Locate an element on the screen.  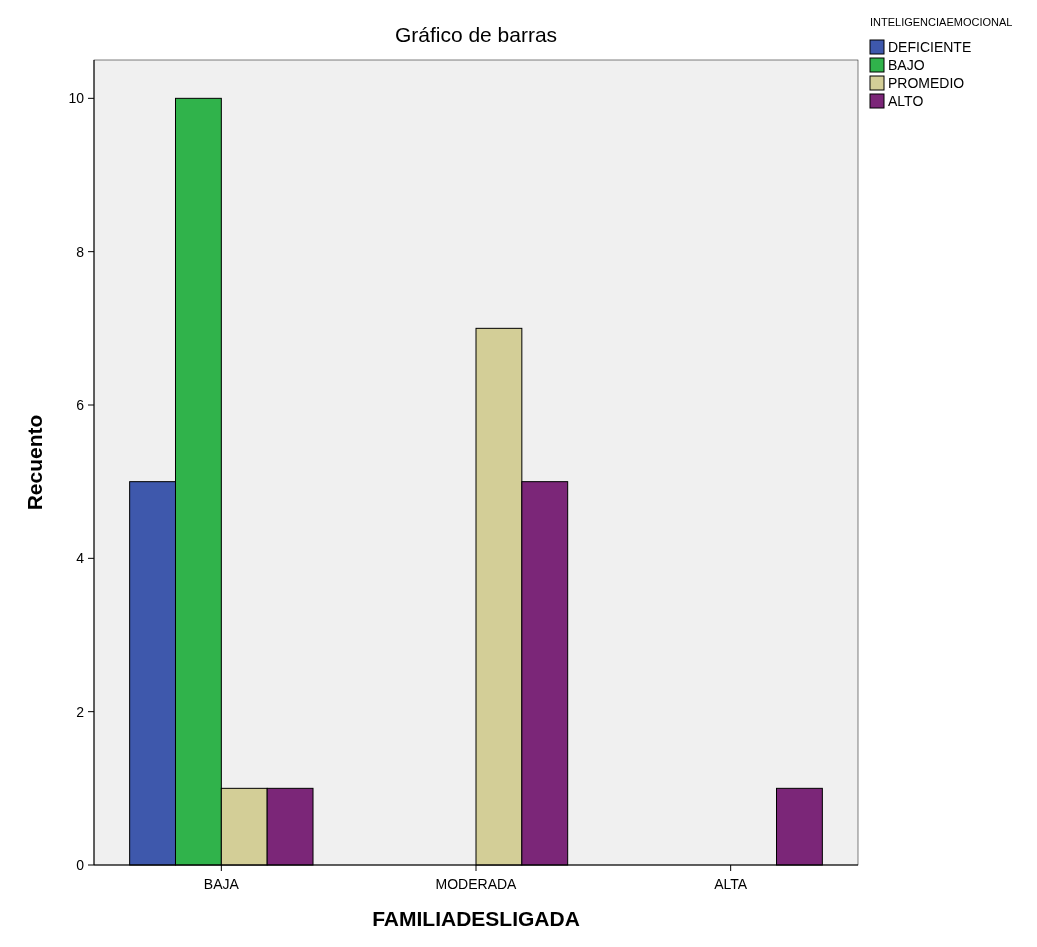
y-tick-label: 2 is located at coordinates (80, 711).